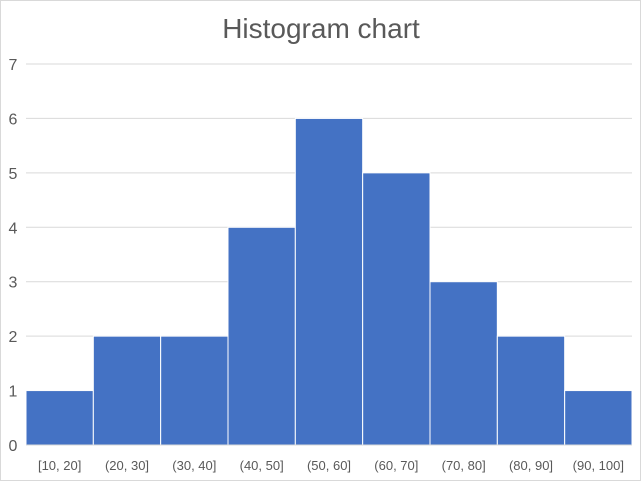  What do you see at coordinates (464, 465) in the screenshot?
I see `x-tick-label: (70, 80]` at bounding box center [464, 465].